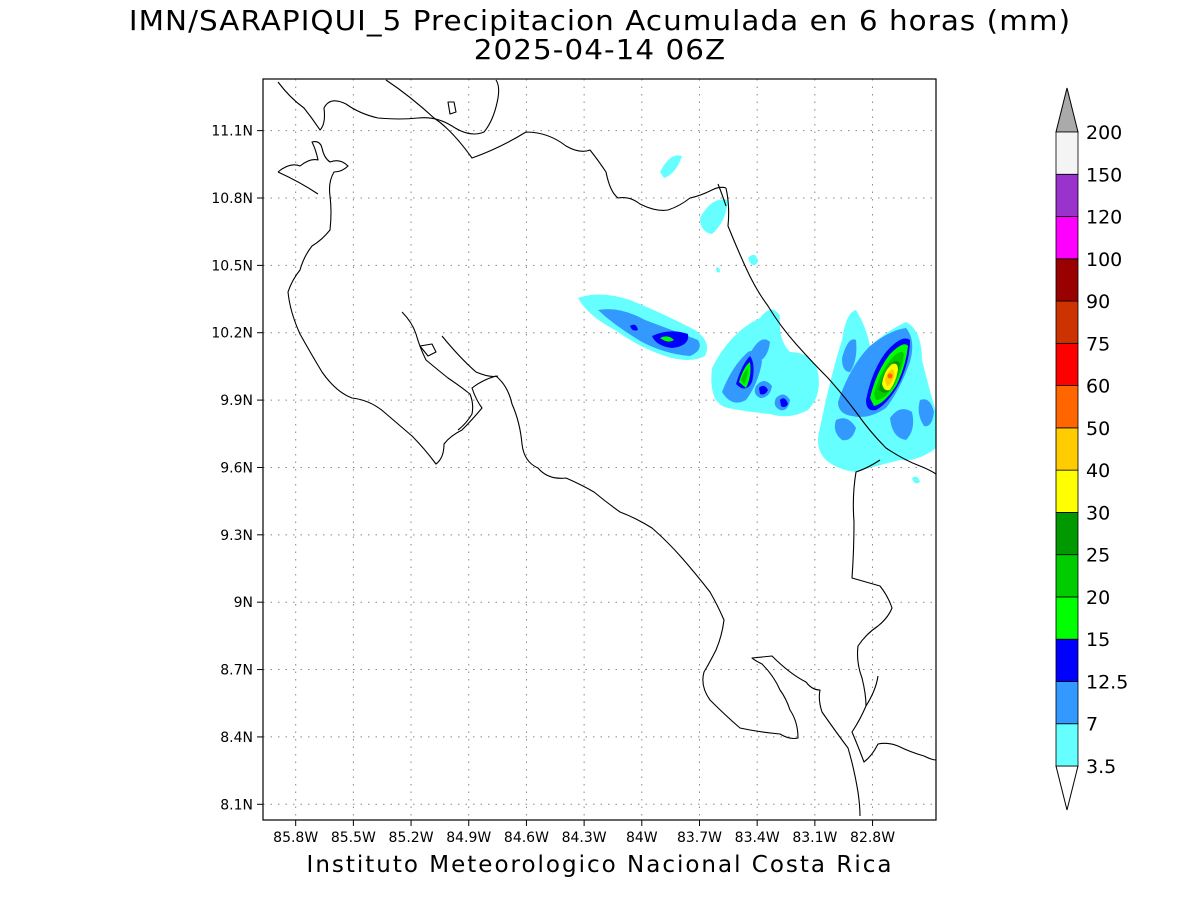 The image size is (1200, 900). What do you see at coordinates (411, 838) in the screenshot?
I see `lon-tick-label: 85.2W` at bounding box center [411, 838].